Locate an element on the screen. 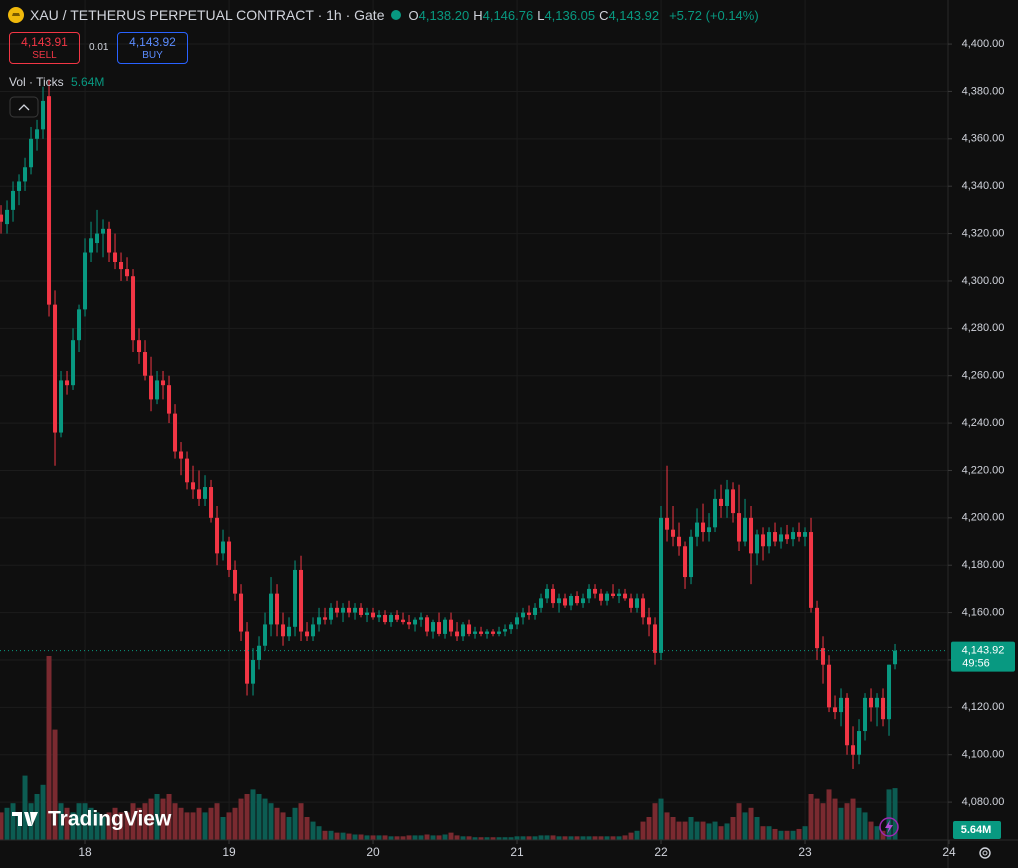 Image resolution: width=1018 pixels, height=868 pixels. buy-button: 4,143.92 BUY is located at coordinates (152, 48).